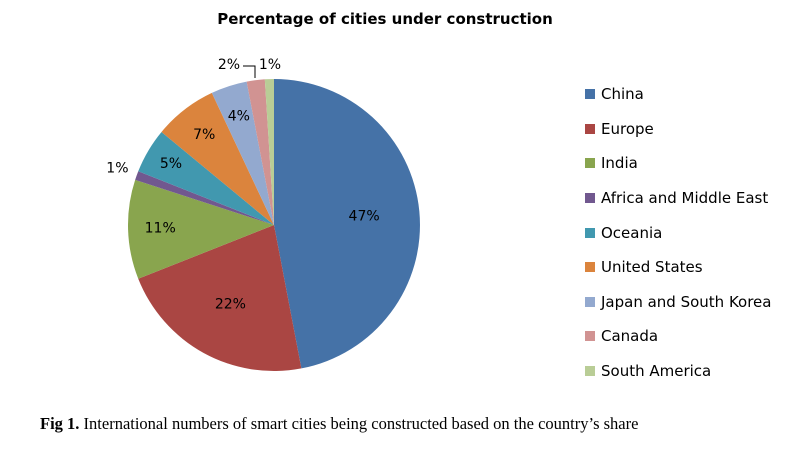 The height and width of the screenshot is (449, 794). I want to click on leader-line, so click(249, 71).